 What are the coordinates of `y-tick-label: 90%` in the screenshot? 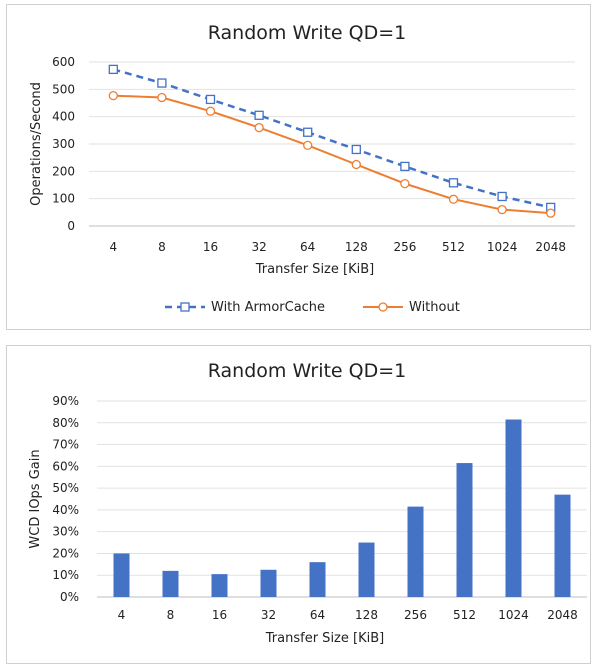 It's located at (65, 401).